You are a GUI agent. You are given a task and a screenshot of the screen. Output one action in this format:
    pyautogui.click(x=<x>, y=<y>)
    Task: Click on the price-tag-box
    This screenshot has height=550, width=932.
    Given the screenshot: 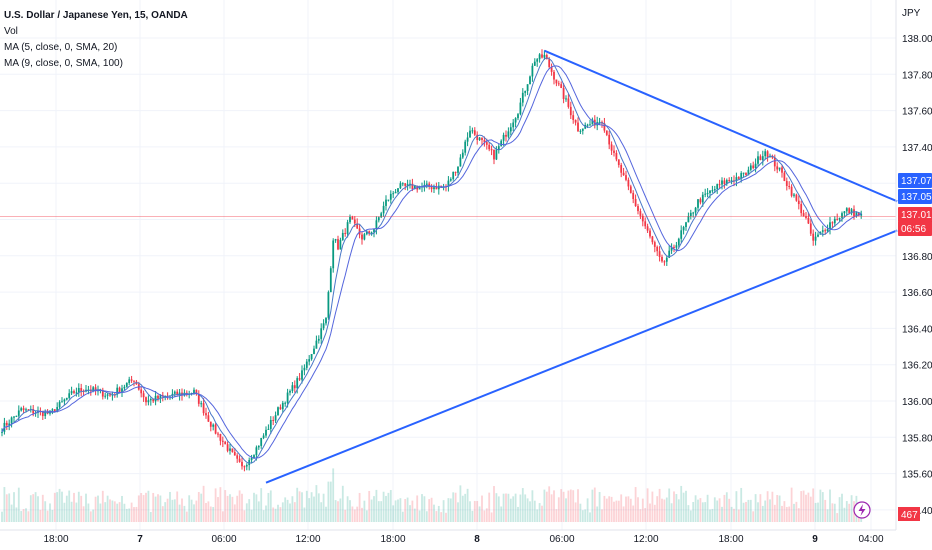 What is the action you would take?
    pyautogui.click(x=915, y=214)
    